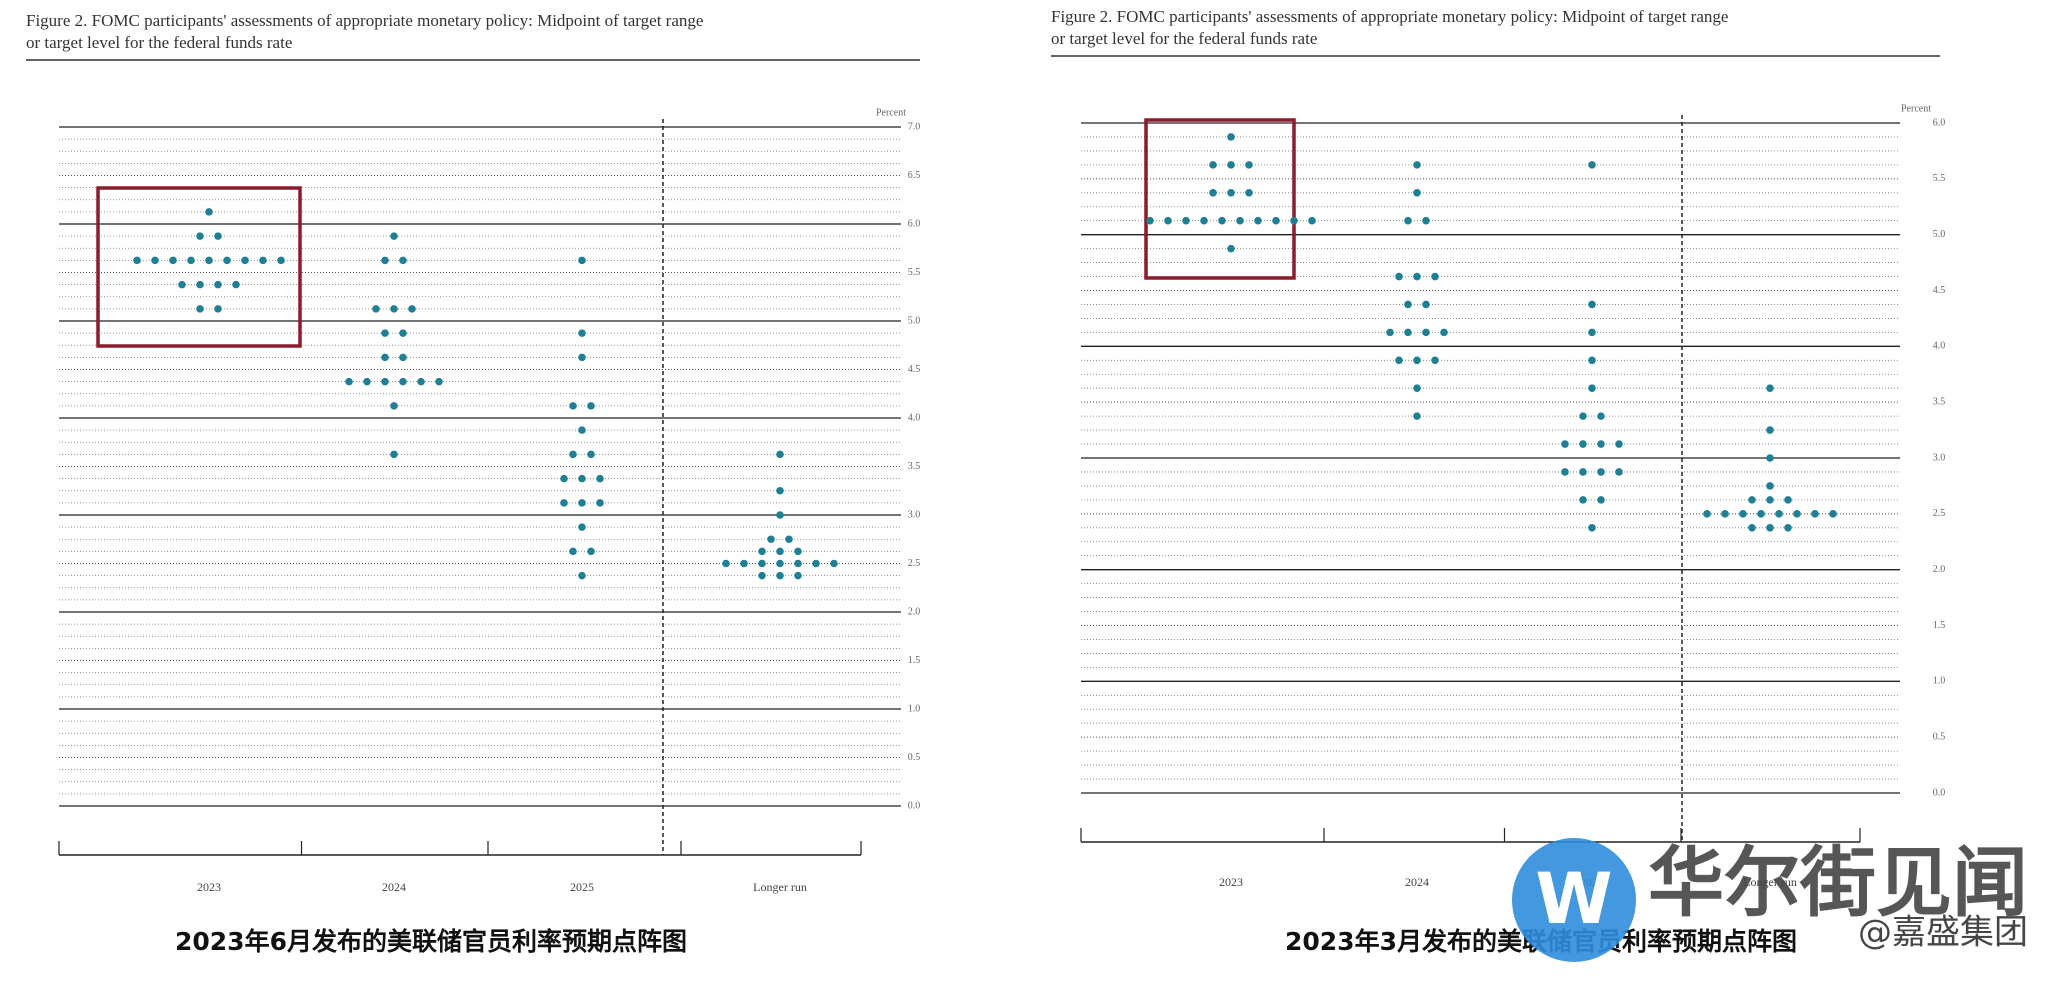  What do you see at coordinates (914, 369) in the screenshot?
I see `y-tick-label: 4.5` at bounding box center [914, 369].